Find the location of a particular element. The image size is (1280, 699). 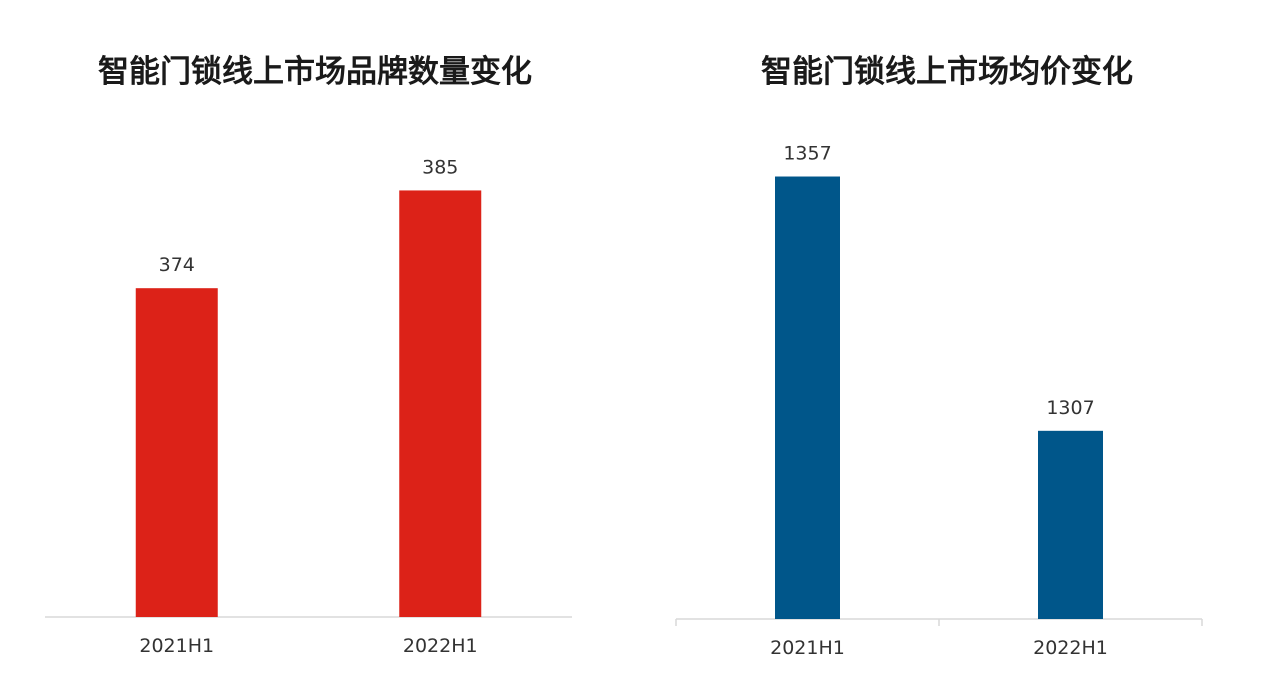

chart-title: 智能门锁线上市场品牌数量变化 is located at coordinates (315, 72).